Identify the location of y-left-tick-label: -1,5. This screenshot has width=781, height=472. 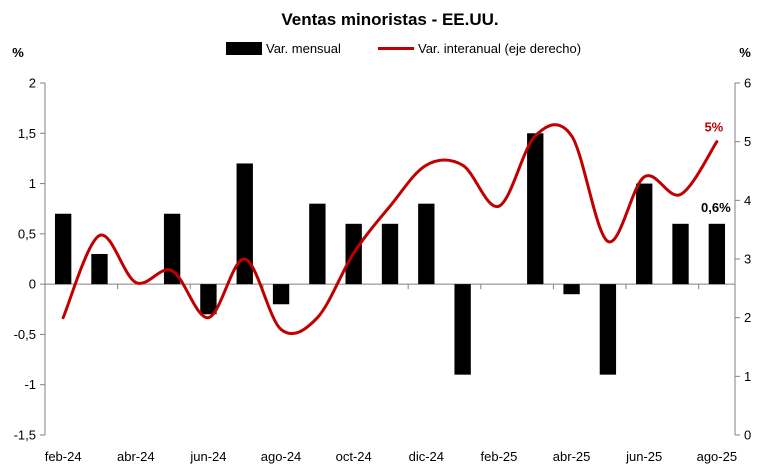
(25, 435).